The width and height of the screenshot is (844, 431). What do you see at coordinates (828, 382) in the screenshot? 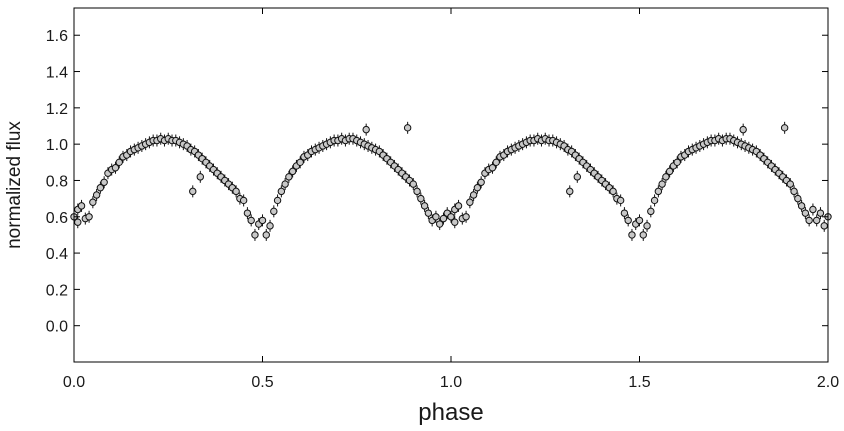
I see `x-tick-label: 2.0` at bounding box center [828, 382].